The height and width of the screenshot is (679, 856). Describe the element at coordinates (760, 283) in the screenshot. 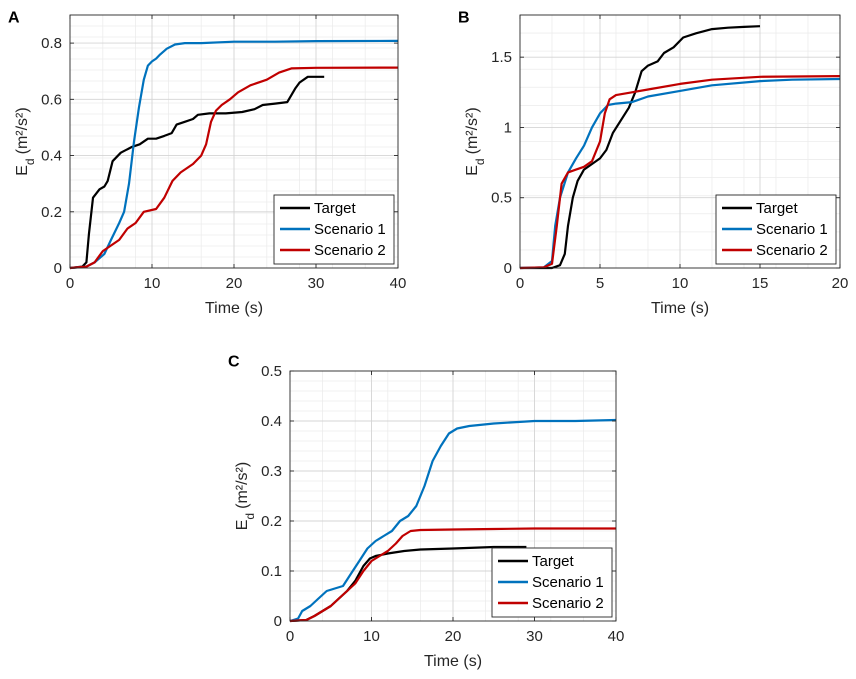

I see `x-tick-label: 15` at that location.